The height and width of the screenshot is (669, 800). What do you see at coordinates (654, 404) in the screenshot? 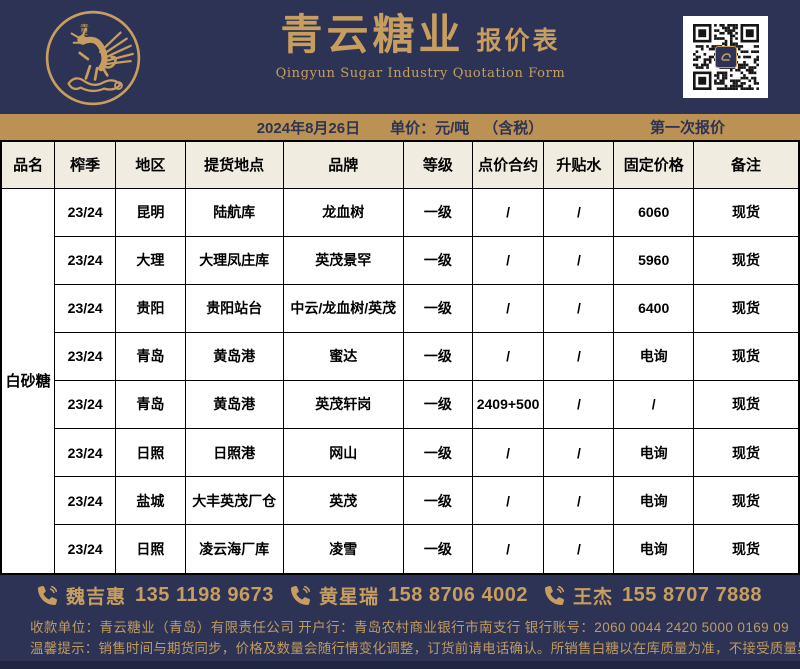
I see `cell-price: /` at bounding box center [654, 404].